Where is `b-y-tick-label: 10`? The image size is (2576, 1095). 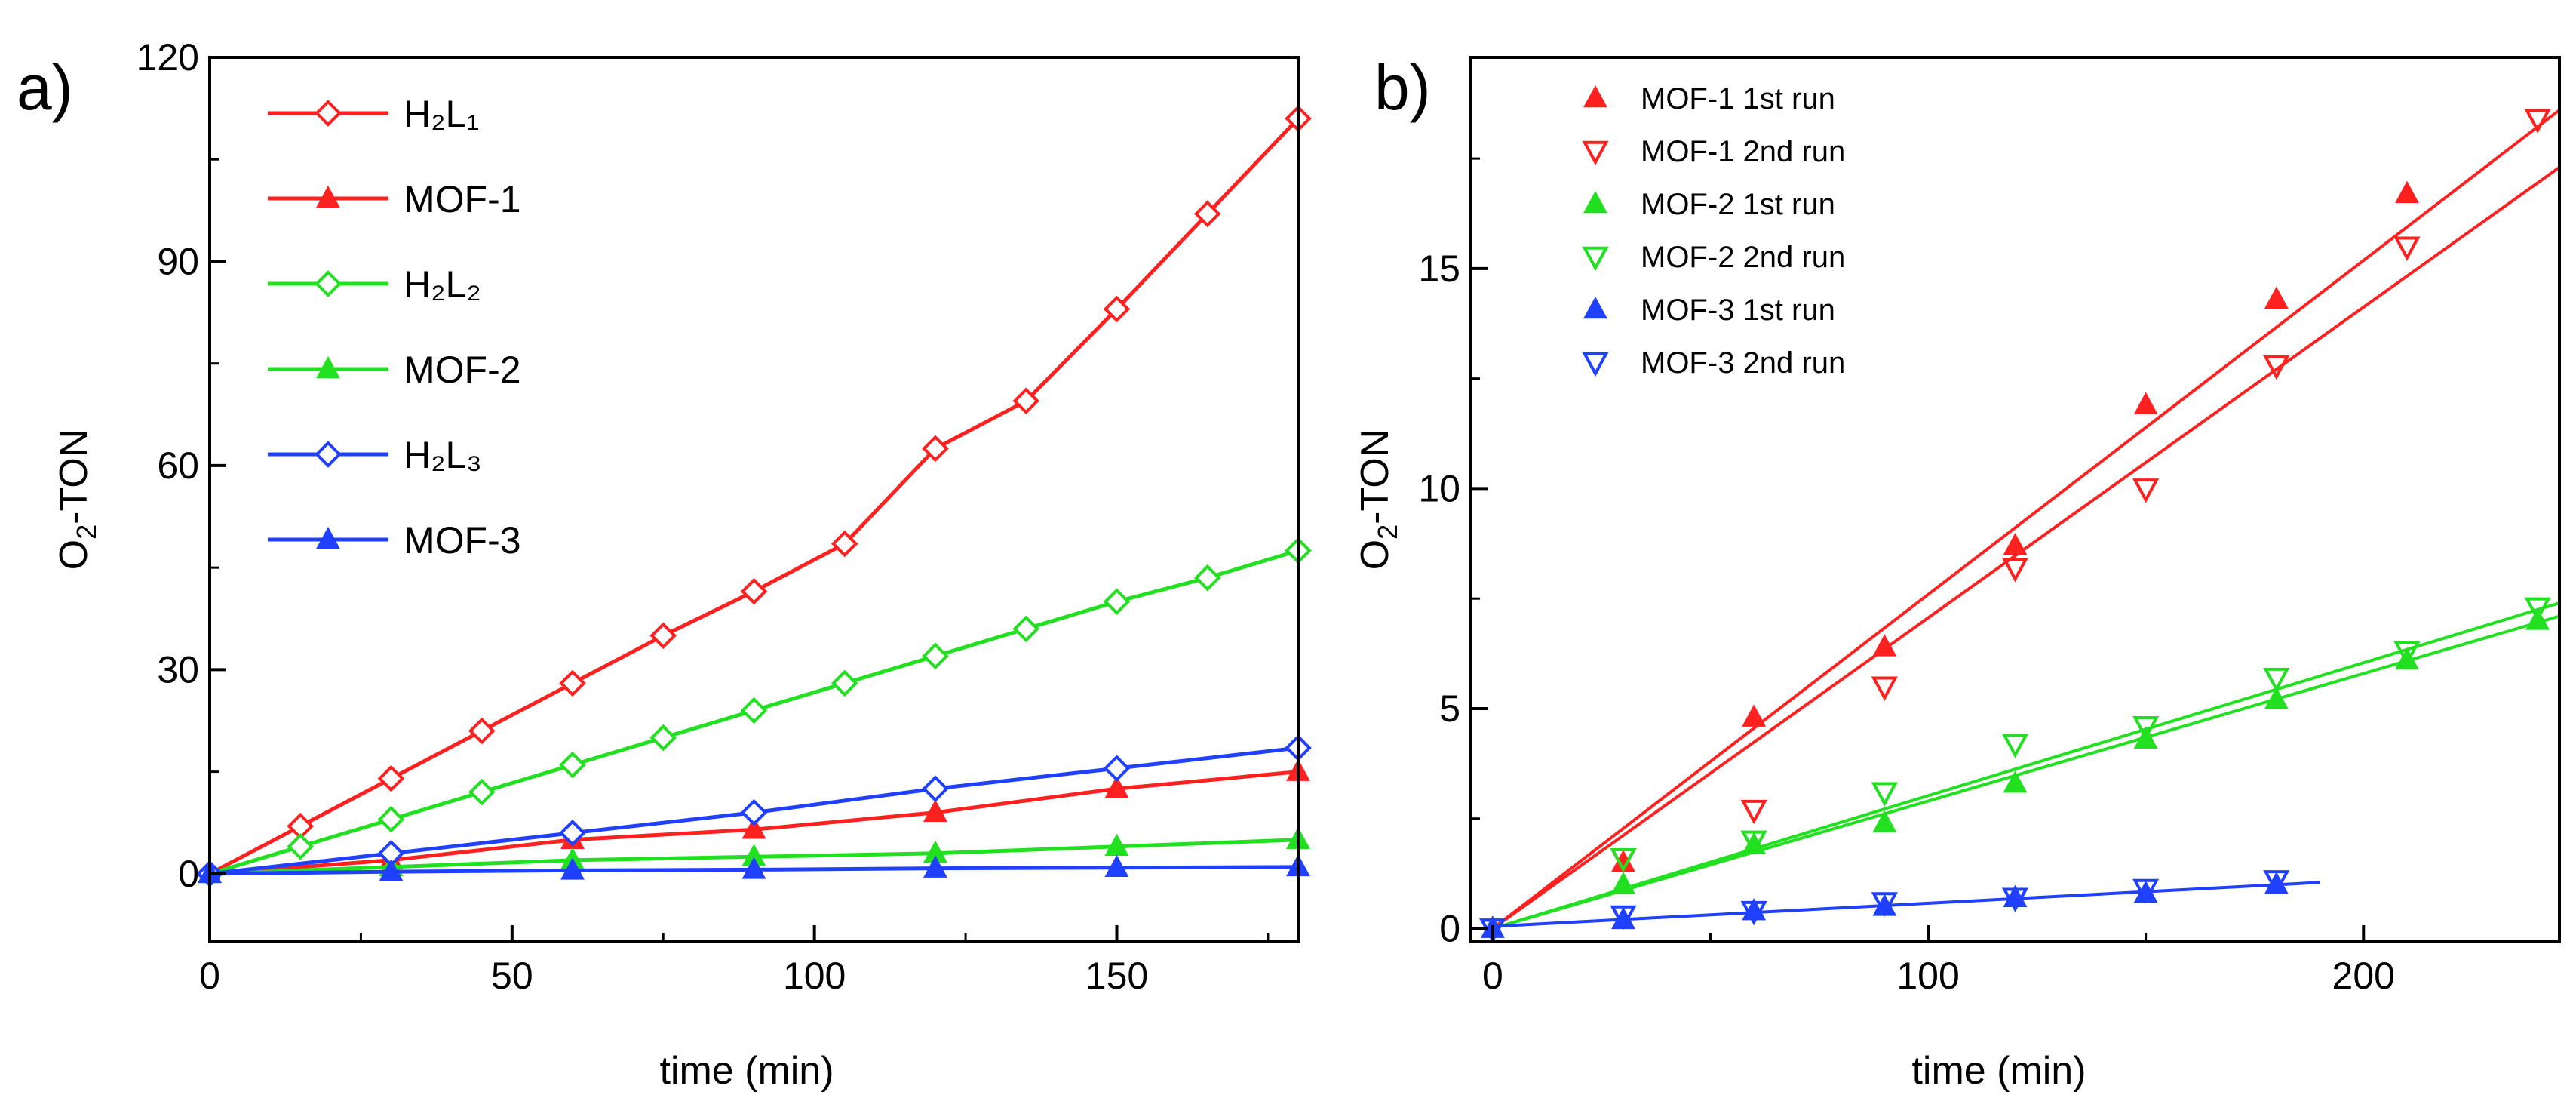 b-y-tick-label: 10 is located at coordinates (1439, 488).